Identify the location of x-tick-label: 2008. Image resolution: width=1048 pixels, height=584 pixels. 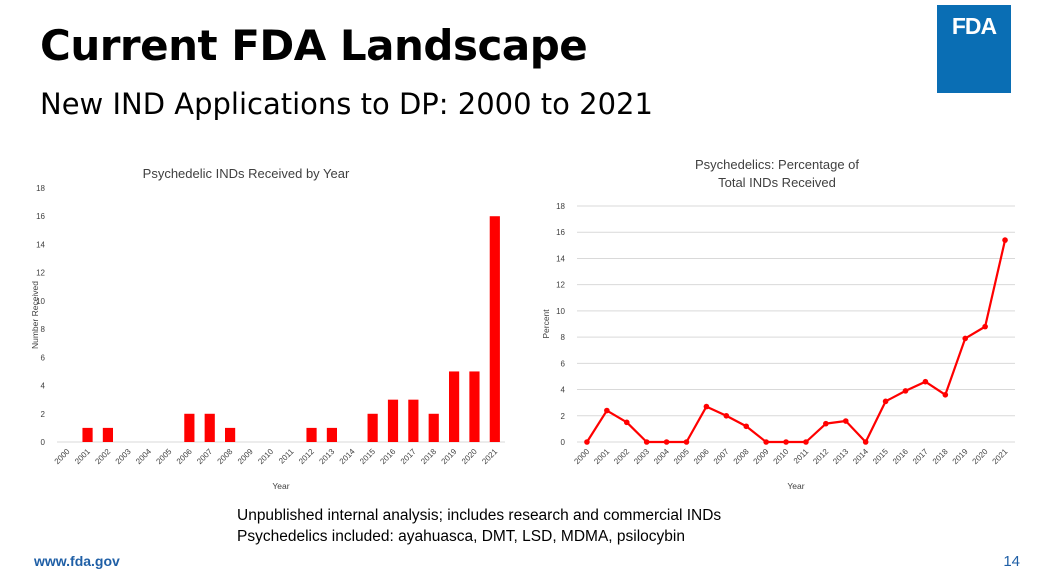
(741, 456).